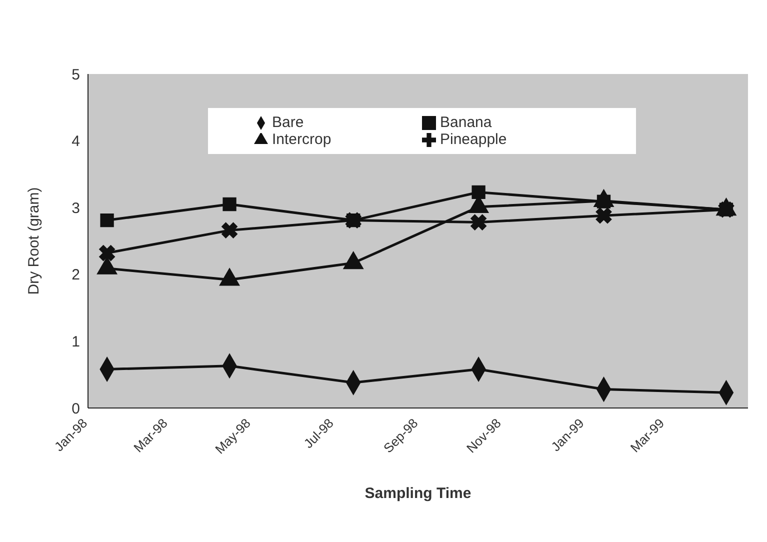 This screenshot has width=767, height=542. Describe the element at coordinates (76, 275) in the screenshot. I see `y-tick-label: 2` at that location.